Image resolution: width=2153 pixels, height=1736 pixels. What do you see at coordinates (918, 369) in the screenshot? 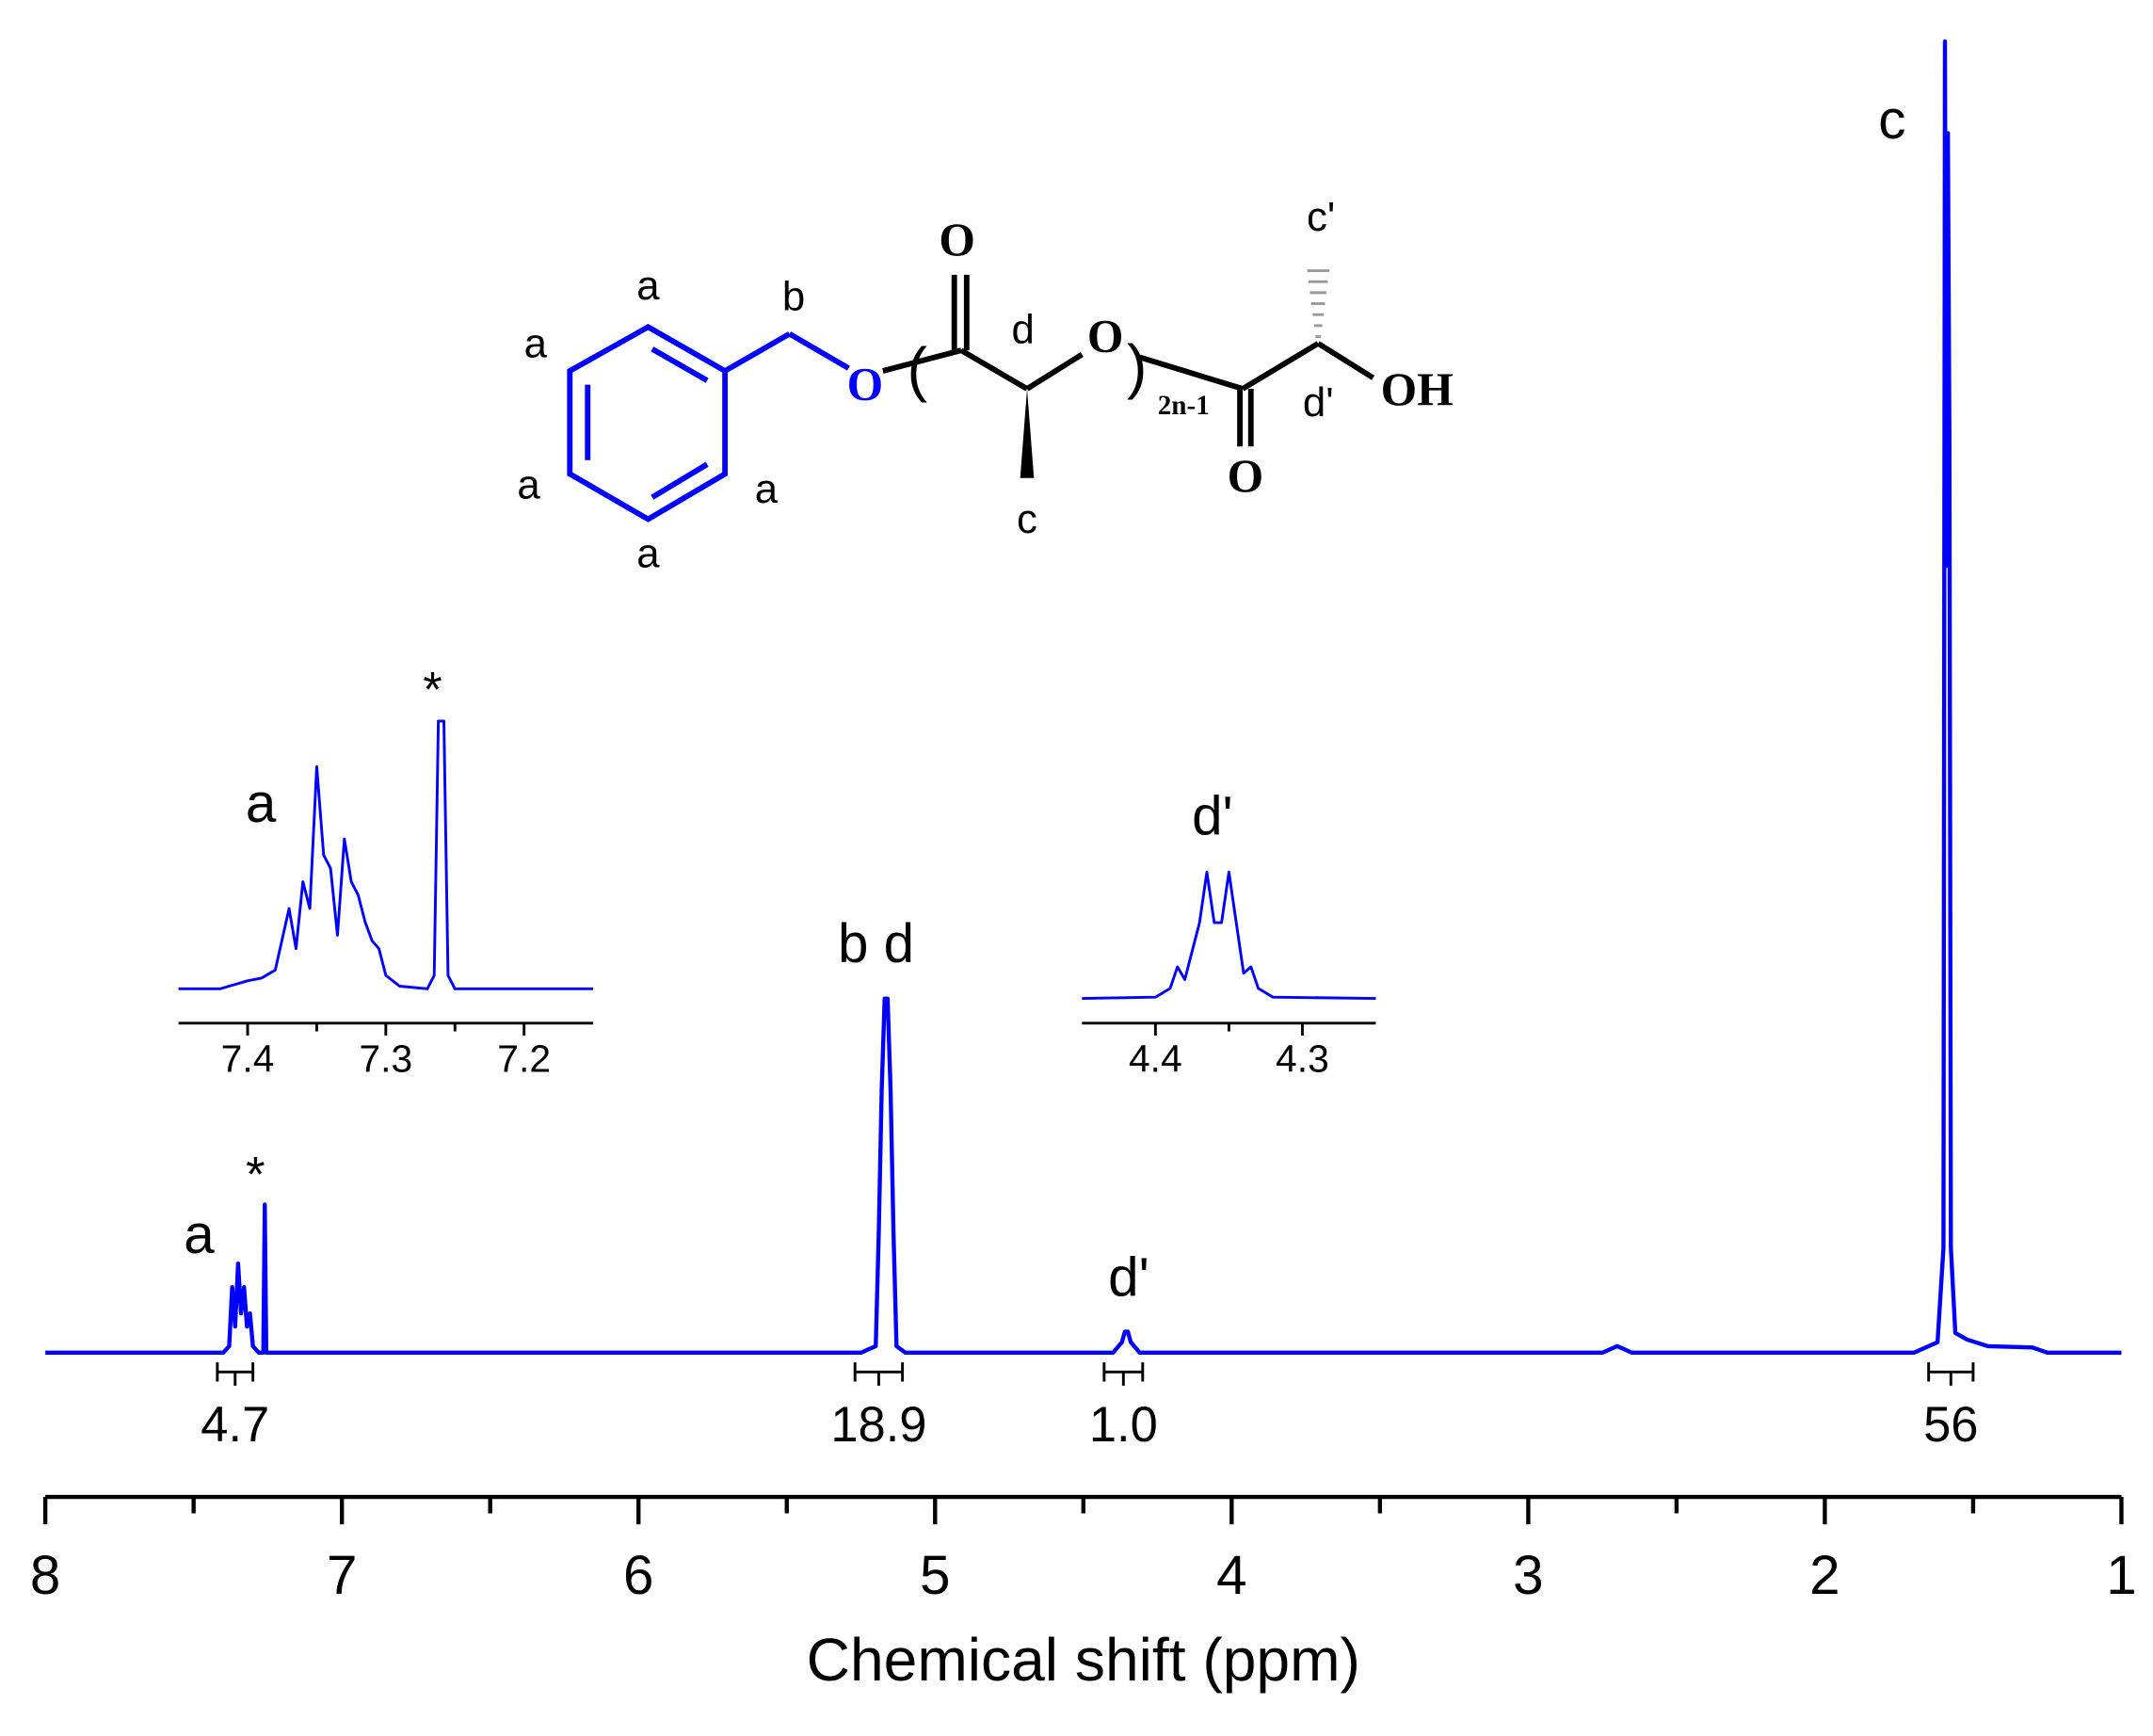
I see `structure-label: (` at bounding box center [918, 369].